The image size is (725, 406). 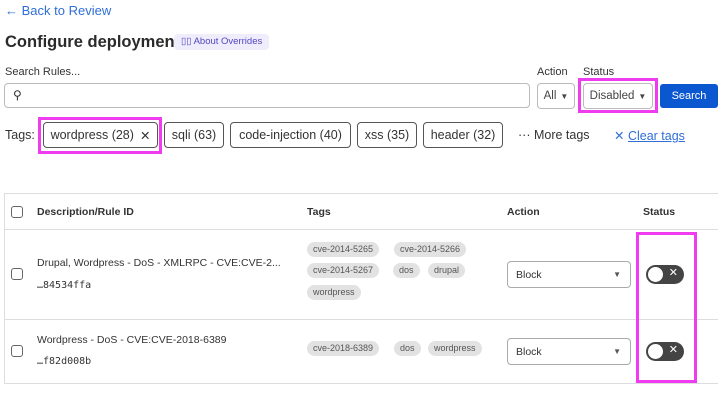 I want to click on tag-chip-header: header (32), so click(x=463, y=135).